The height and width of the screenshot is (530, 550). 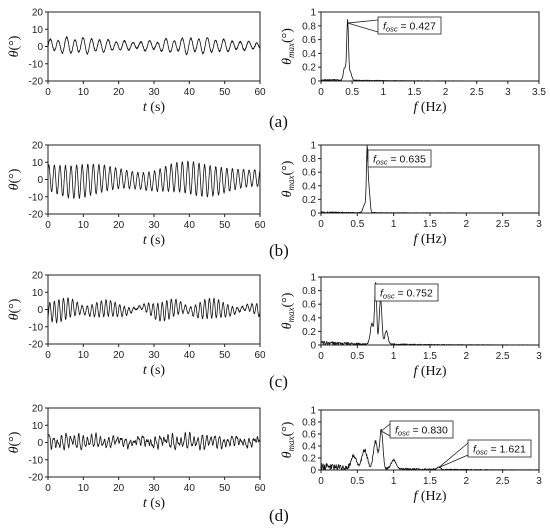 I want to click on panel7-ytick-label-5: 1, so click(x=313, y=411).